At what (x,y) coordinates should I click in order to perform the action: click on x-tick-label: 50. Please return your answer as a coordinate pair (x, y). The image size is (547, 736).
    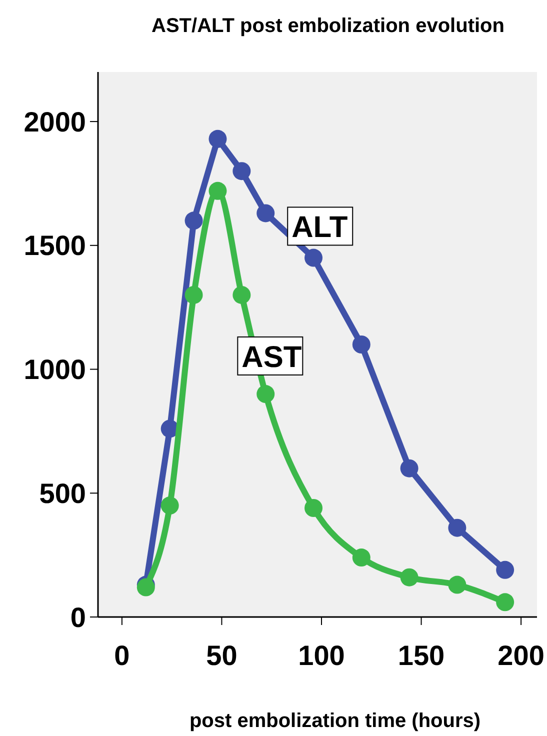
    Looking at the image, I should click on (222, 655).